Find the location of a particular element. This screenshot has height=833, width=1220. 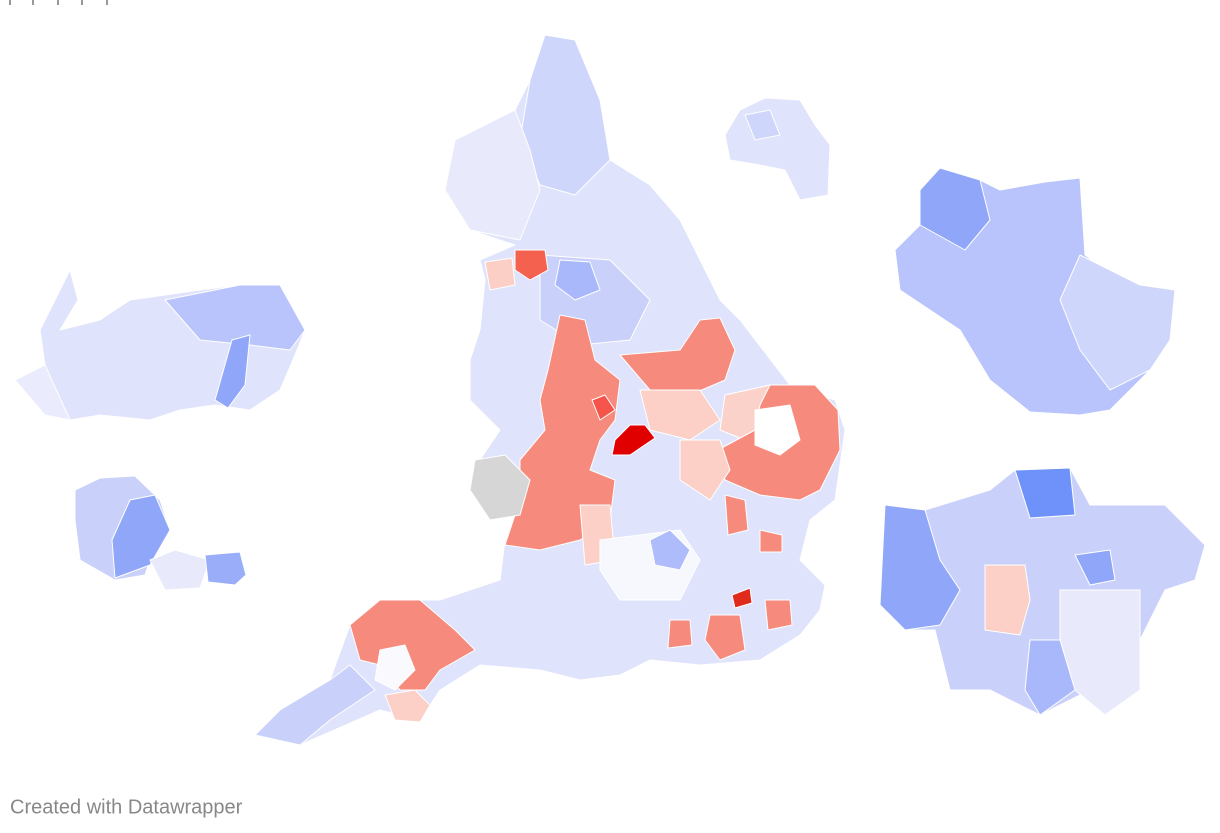

legend-ticks is located at coordinates (58, 2).